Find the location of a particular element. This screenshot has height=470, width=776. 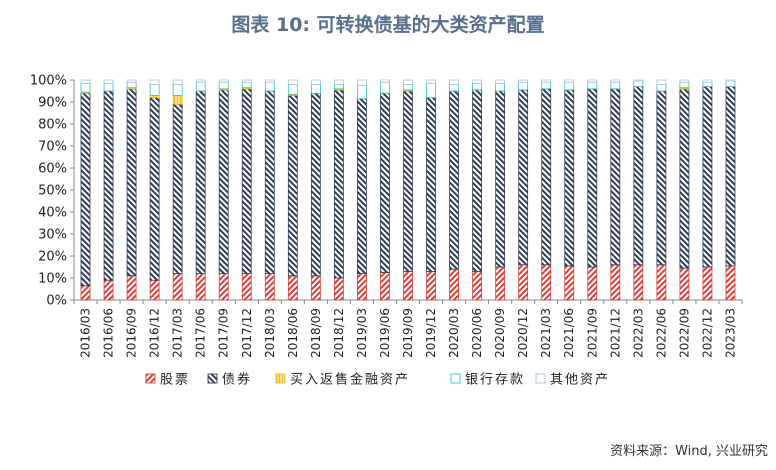

legend-swatch is located at coordinates (540, 378).